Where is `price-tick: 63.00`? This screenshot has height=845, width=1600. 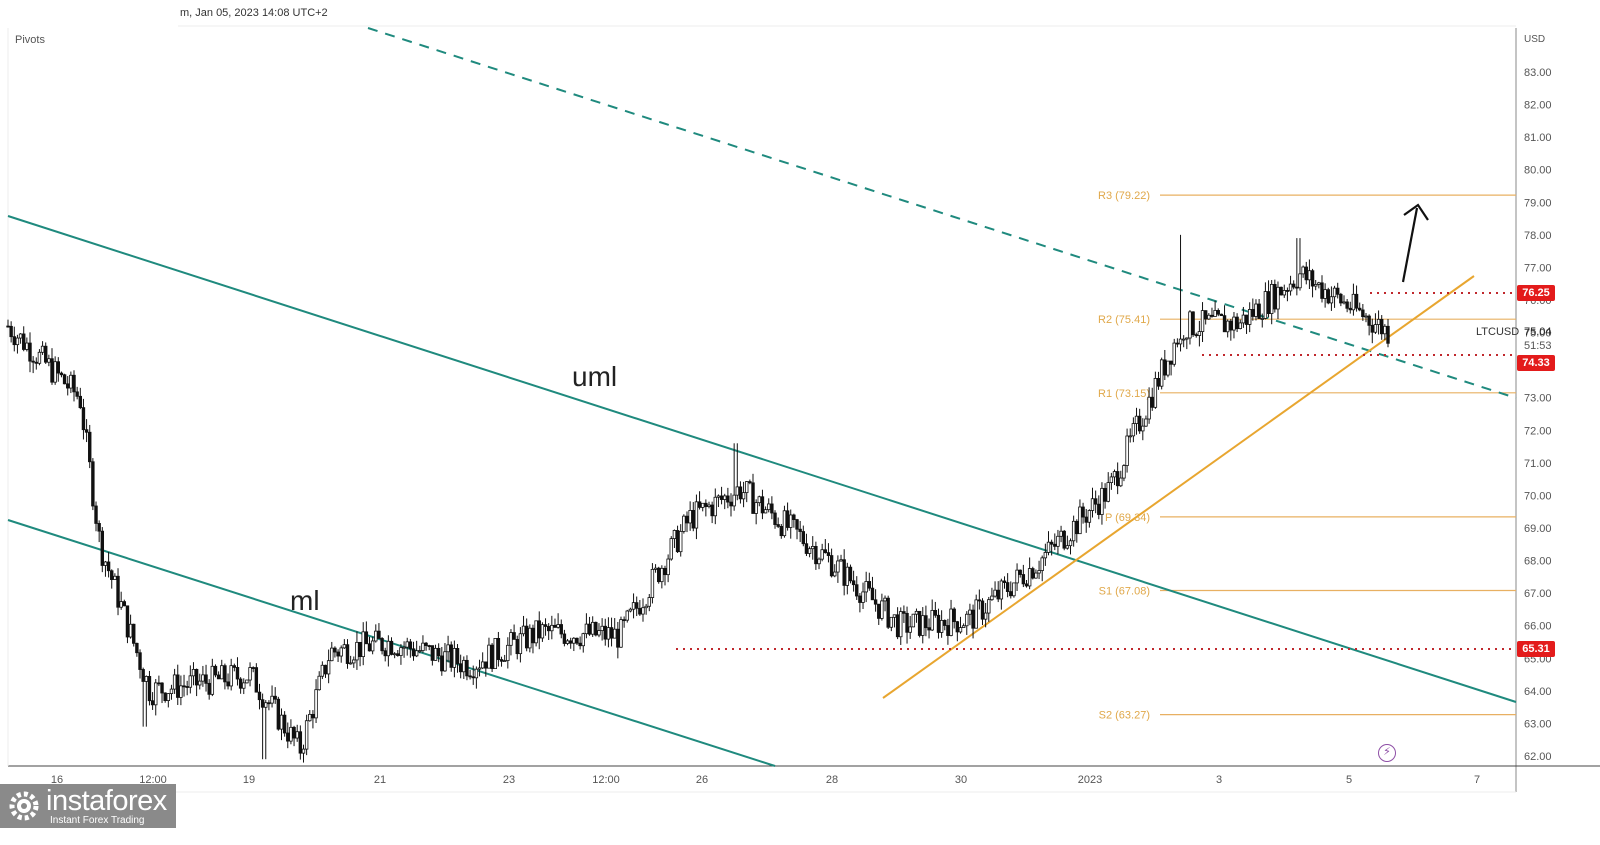 price-tick: 63.00 is located at coordinates (1538, 724).